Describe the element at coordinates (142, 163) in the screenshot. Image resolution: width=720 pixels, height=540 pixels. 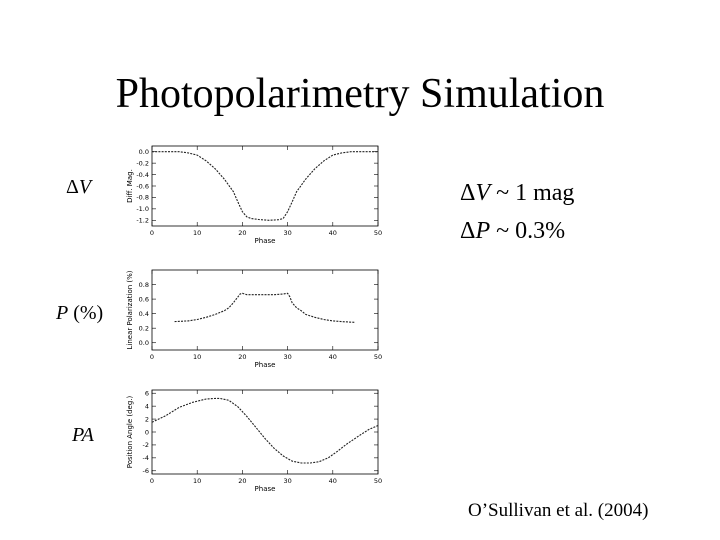
I see `y-tick-label: -0.2` at that location.